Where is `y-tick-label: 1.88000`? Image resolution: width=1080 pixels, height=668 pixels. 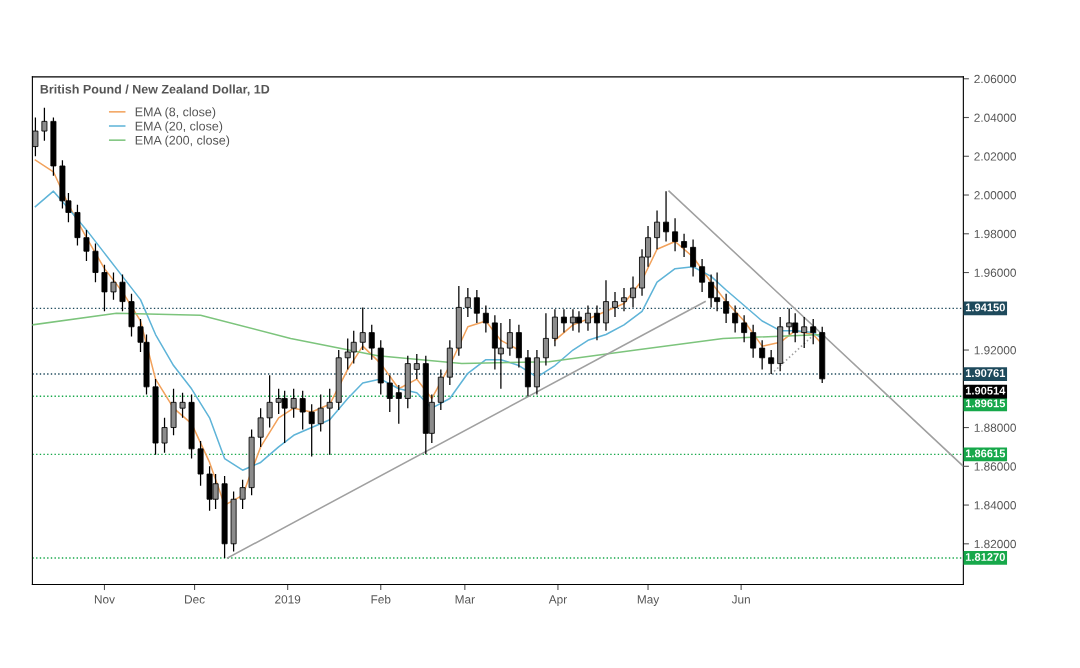
y-tick-label: 1.88000 is located at coordinates (995, 427).